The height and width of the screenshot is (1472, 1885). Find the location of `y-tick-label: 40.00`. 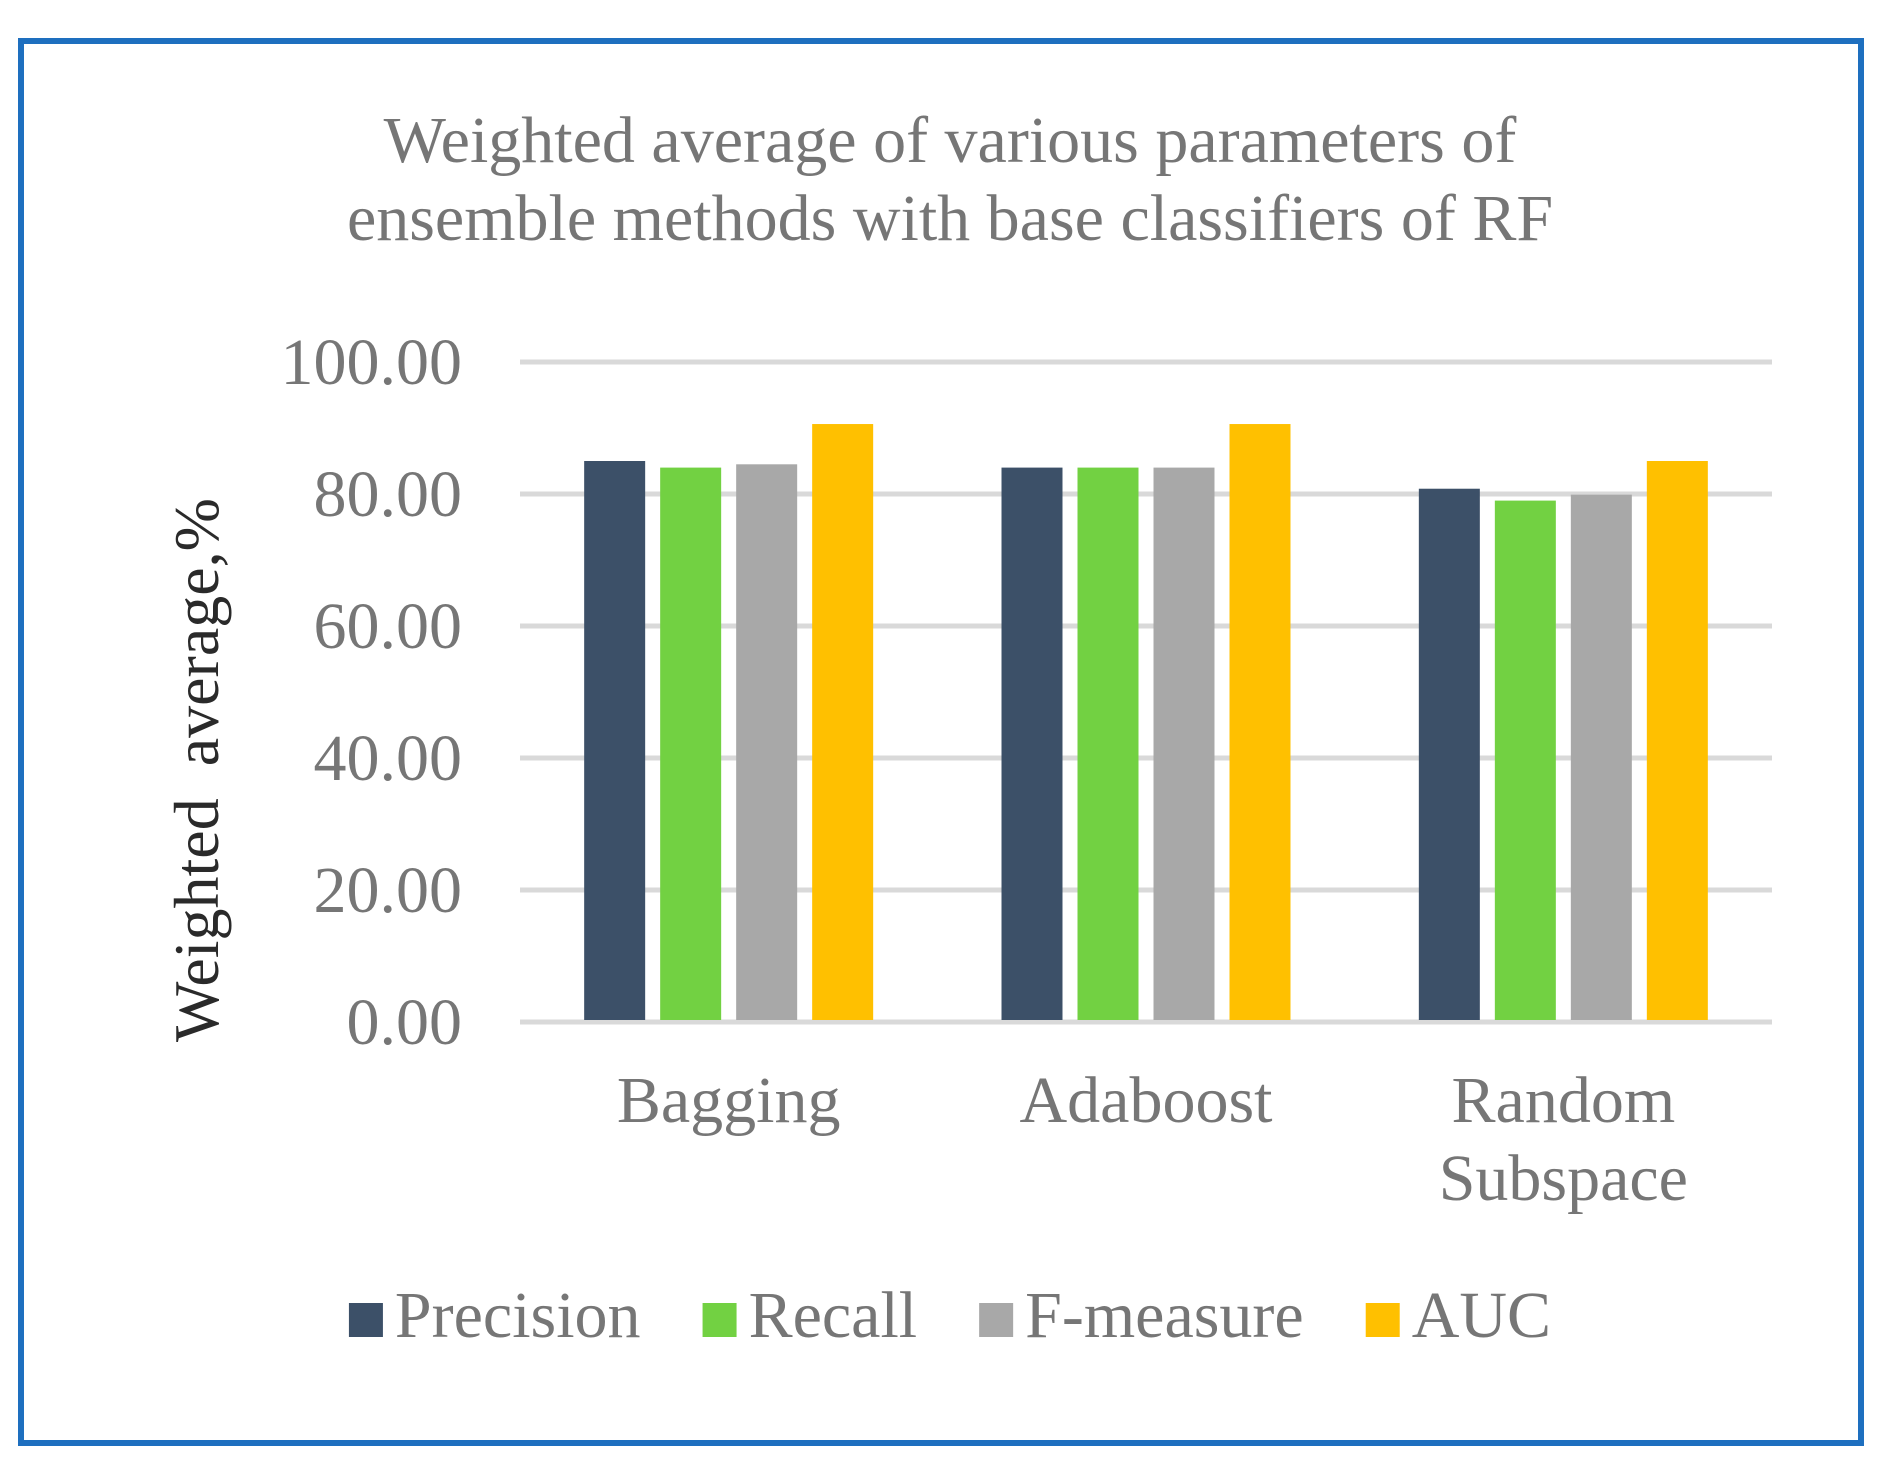

y-tick-label: 40.00 is located at coordinates (388, 758).